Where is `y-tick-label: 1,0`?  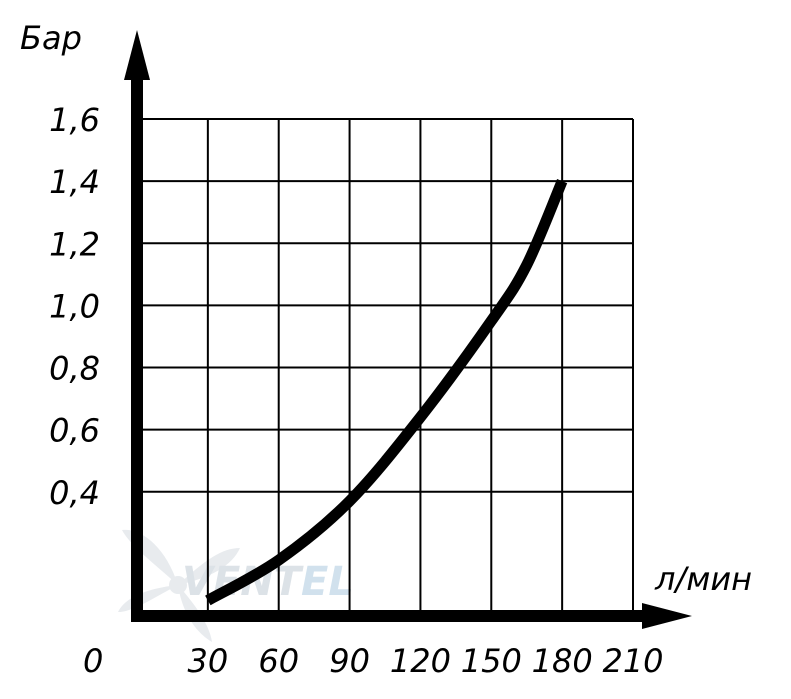 y-tick-label: 1,0 is located at coordinates (74, 306).